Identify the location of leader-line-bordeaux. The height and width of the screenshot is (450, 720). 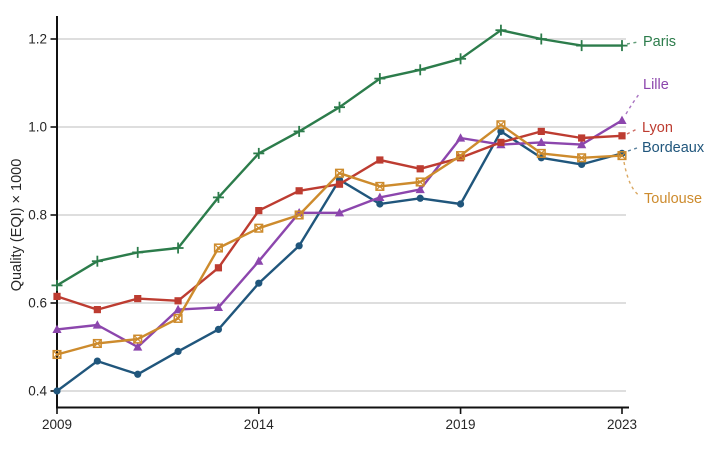
(632, 149).